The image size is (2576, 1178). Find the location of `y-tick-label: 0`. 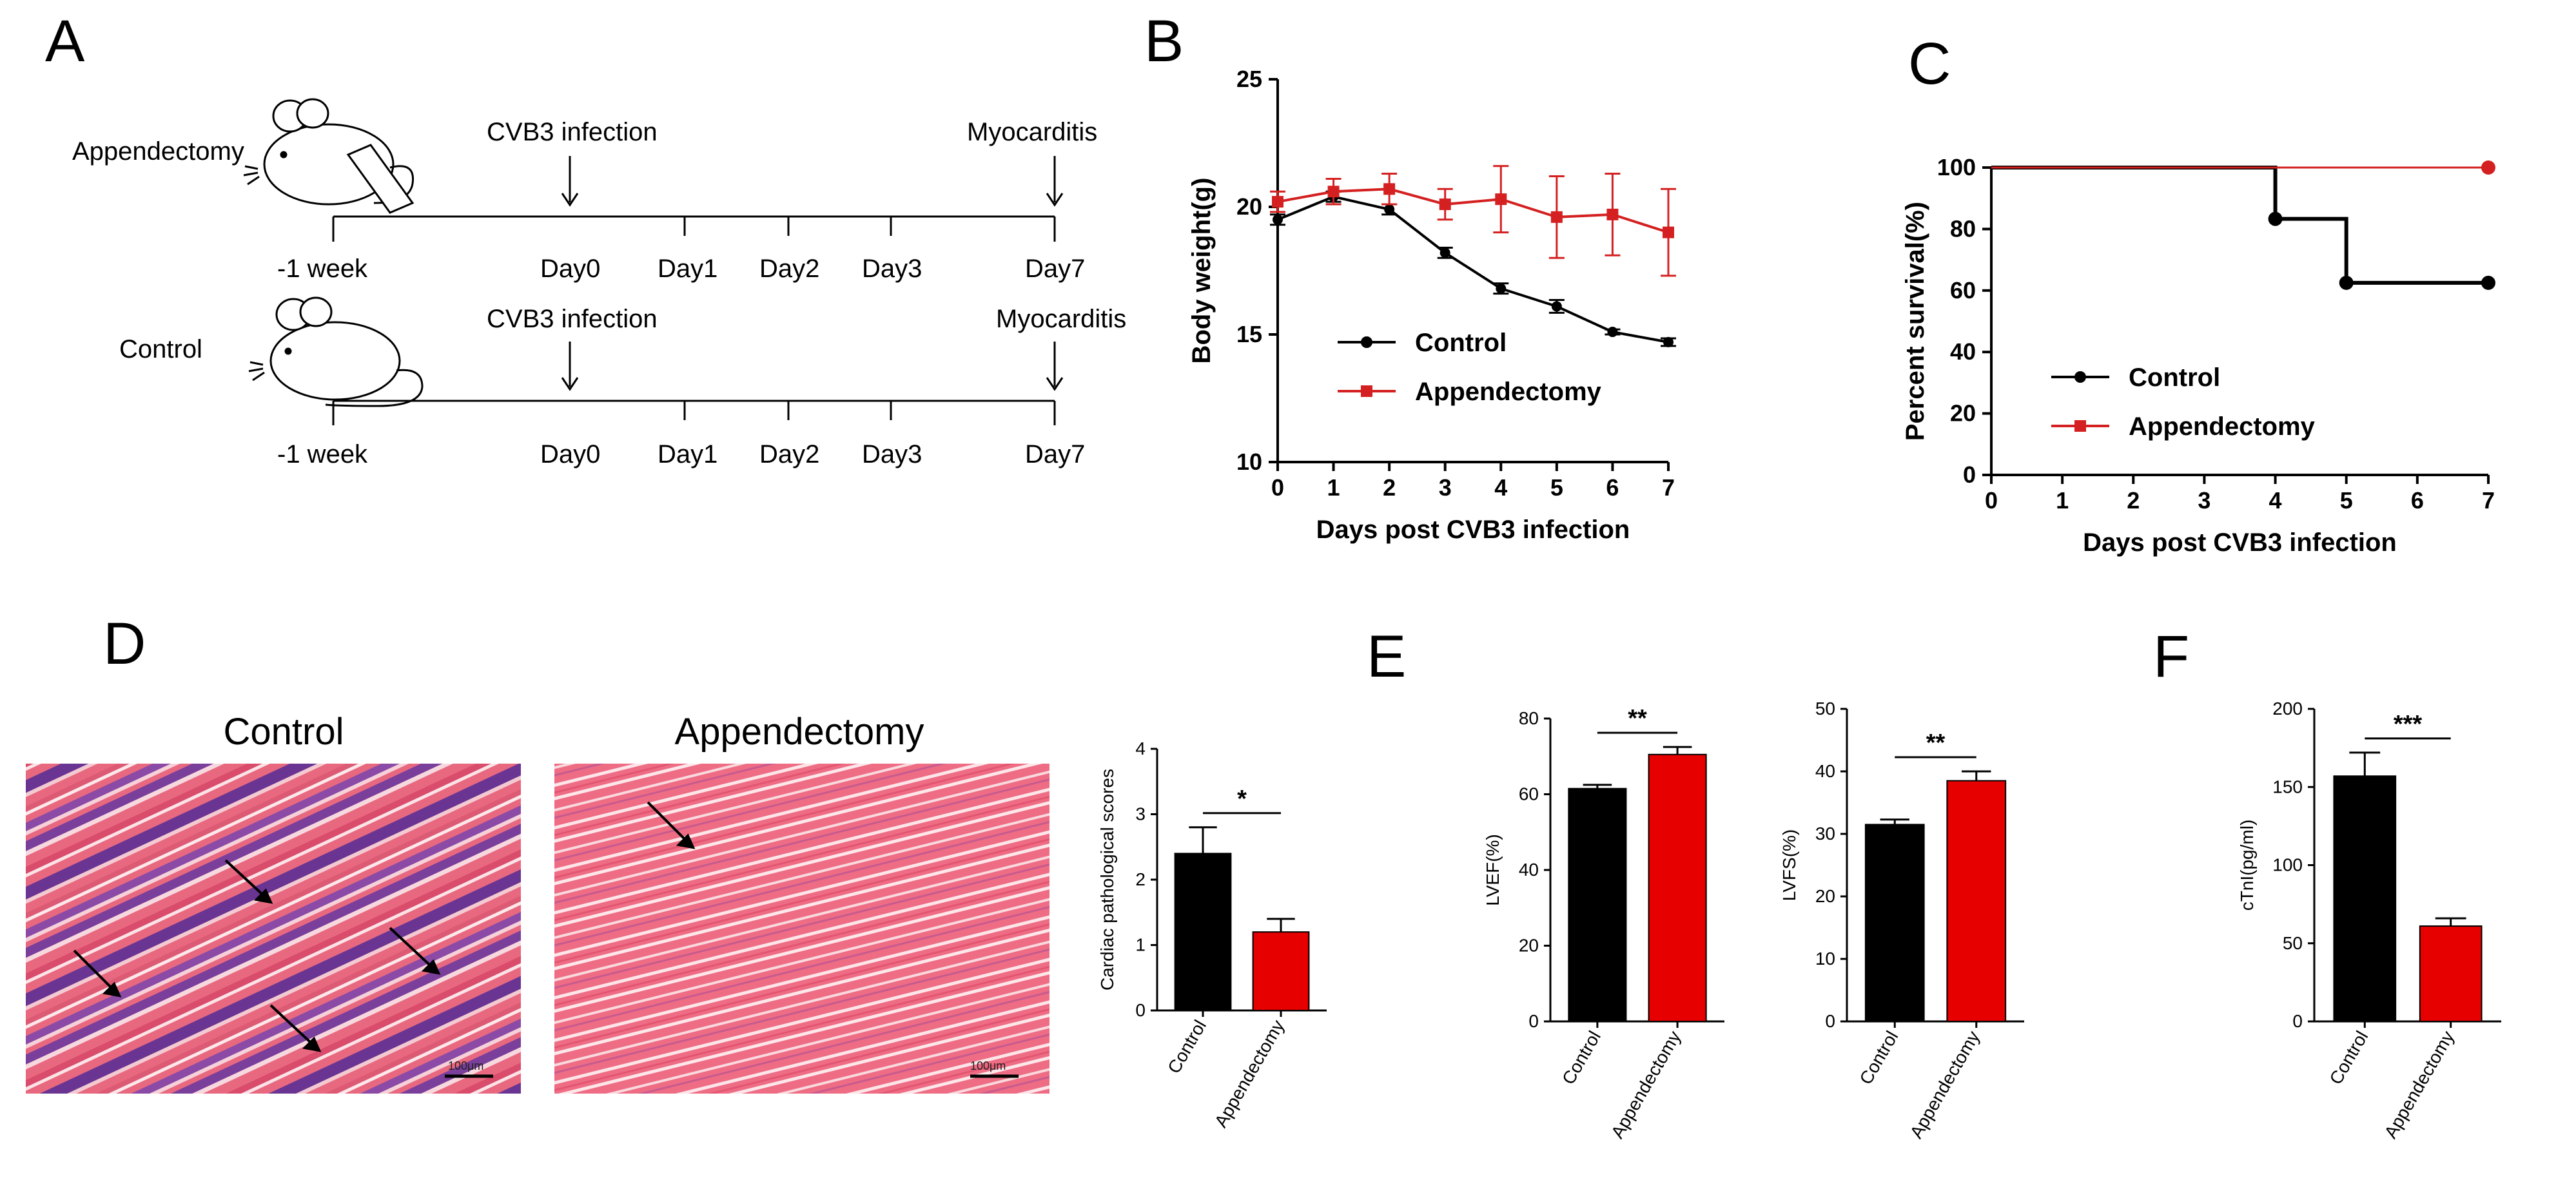

y-tick-label: 0 is located at coordinates (1534, 1021).